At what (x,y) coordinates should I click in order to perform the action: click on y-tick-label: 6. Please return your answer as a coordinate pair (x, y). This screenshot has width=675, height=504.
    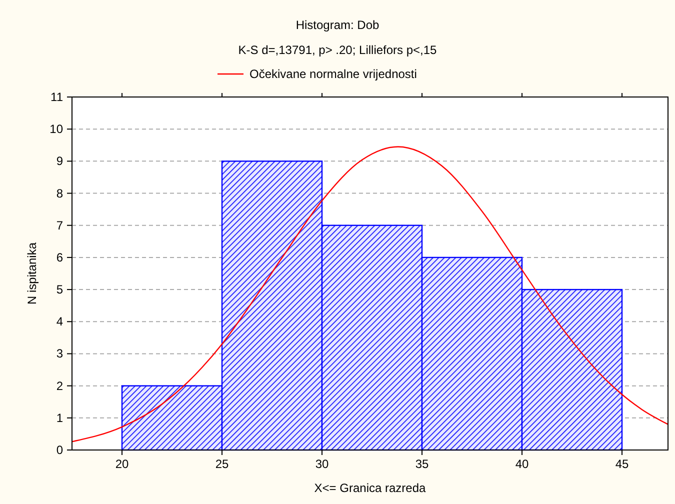
    Looking at the image, I should click on (60, 257).